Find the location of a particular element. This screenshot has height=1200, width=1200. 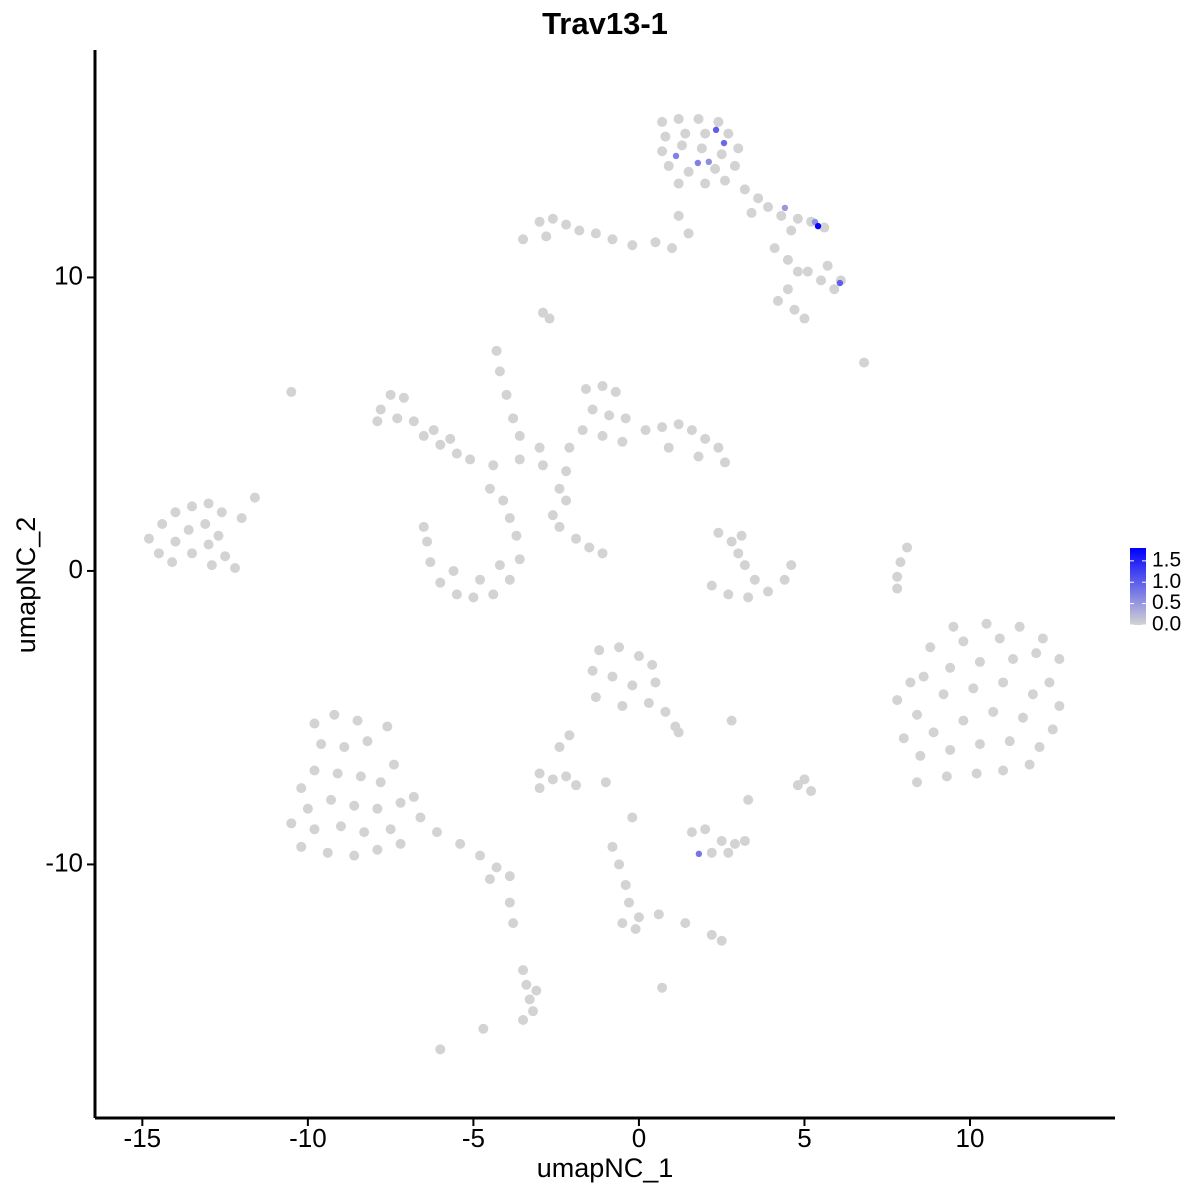

colorbar-label: 0.5 is located at coordinates (1166, 602).